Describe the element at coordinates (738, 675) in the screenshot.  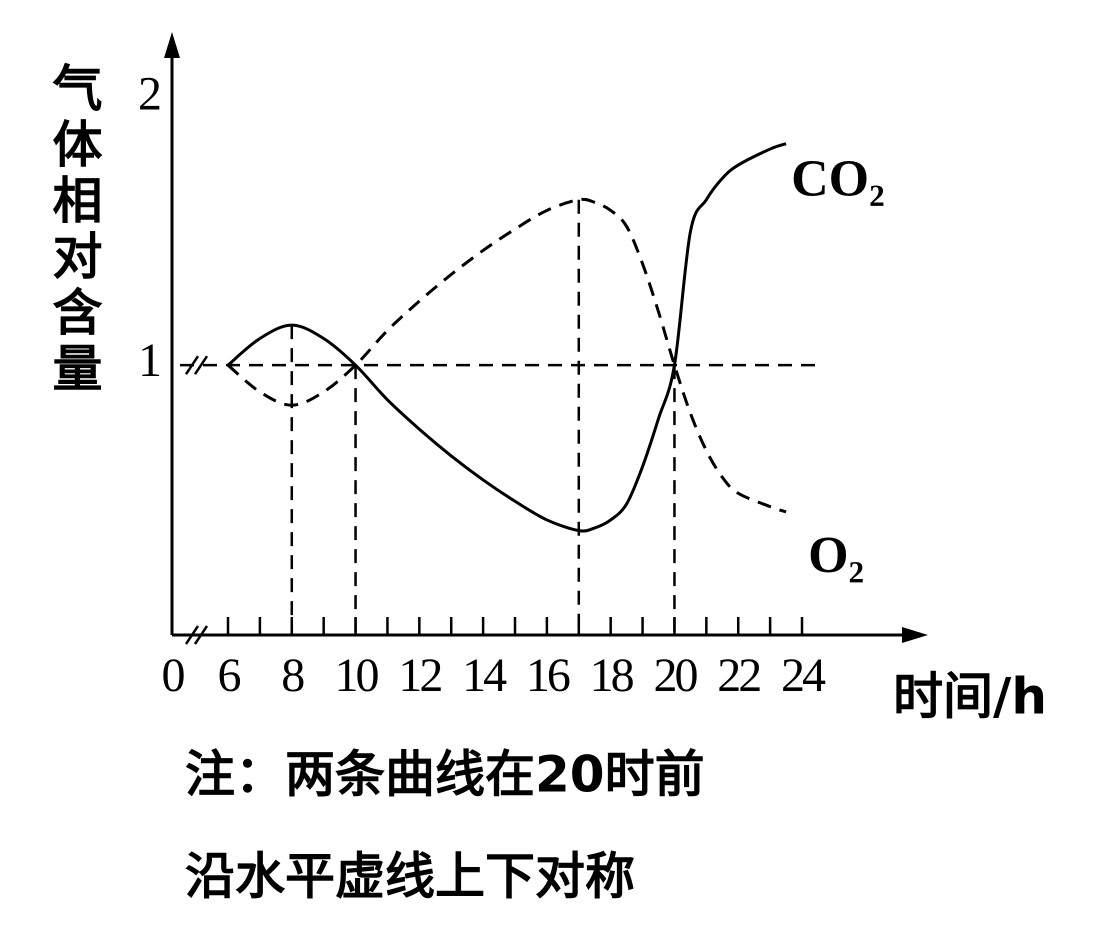
I see `x-tick-label: 22` at that location.